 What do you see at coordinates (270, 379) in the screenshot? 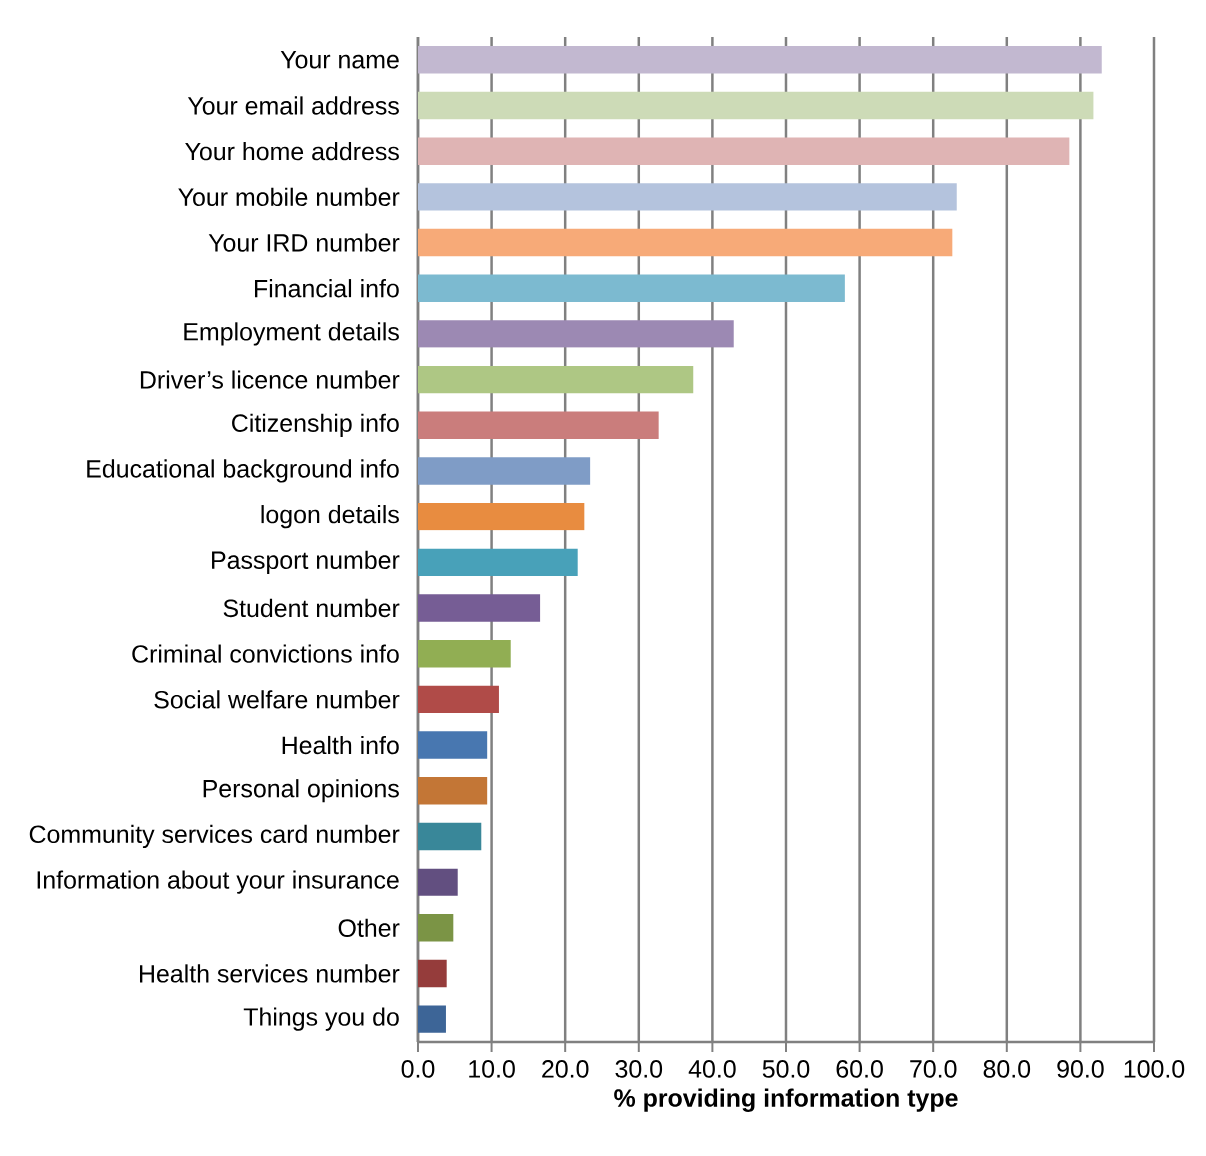
I see `y-tick-label: Driver’s licence number` at bounding box center [270, 379].